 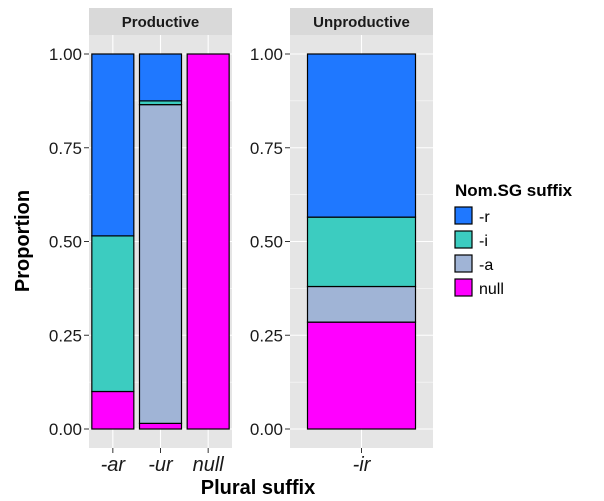 I want to click on y-axis-title: Proportion, so click(x=23, y=241).